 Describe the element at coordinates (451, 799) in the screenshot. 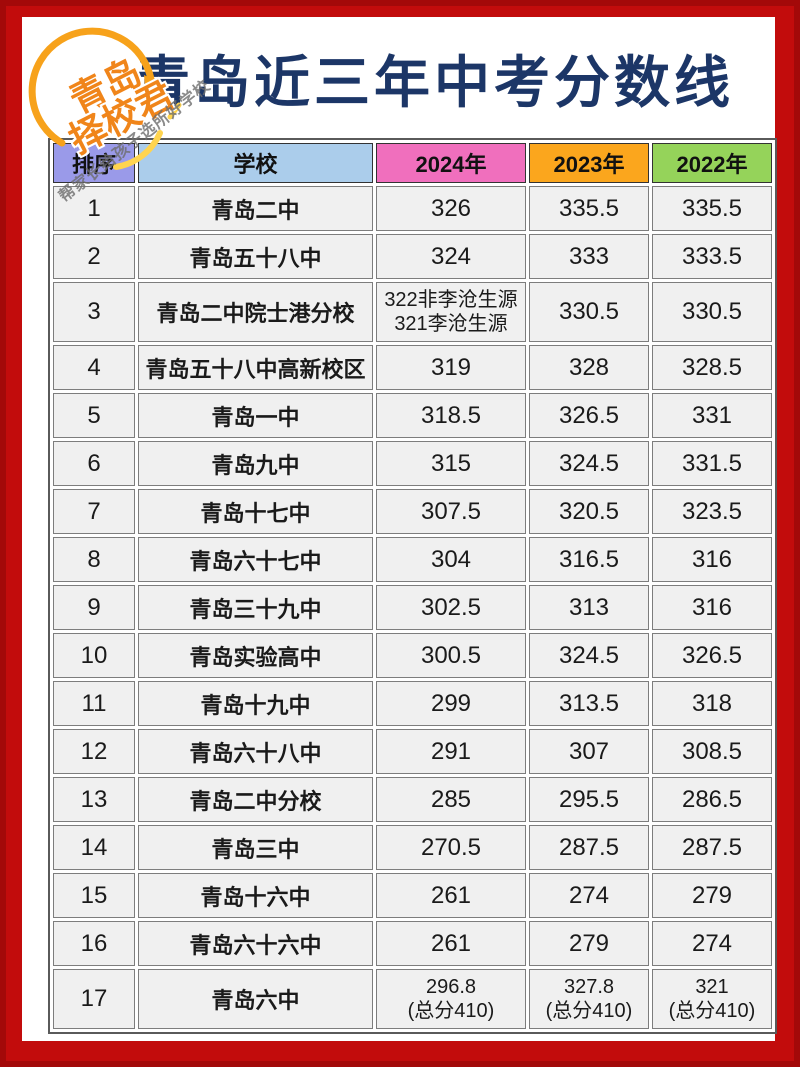

I see `score-2024-cell: 285` at that location.